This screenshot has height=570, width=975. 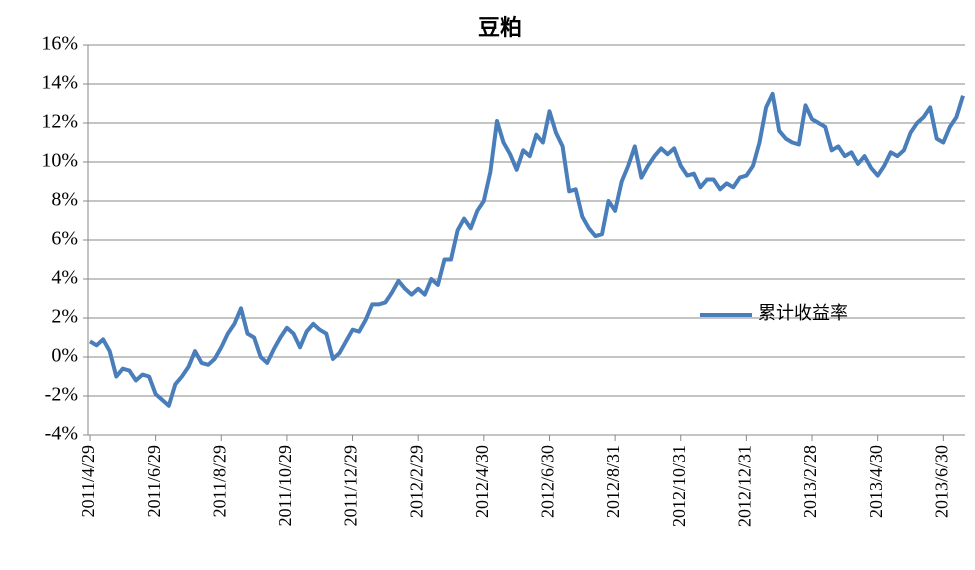 What do you see at coordinates (88, 481) in the screenshot?
I see `x-tick-label: 2011/4/29` at bounding box center [88, 481].